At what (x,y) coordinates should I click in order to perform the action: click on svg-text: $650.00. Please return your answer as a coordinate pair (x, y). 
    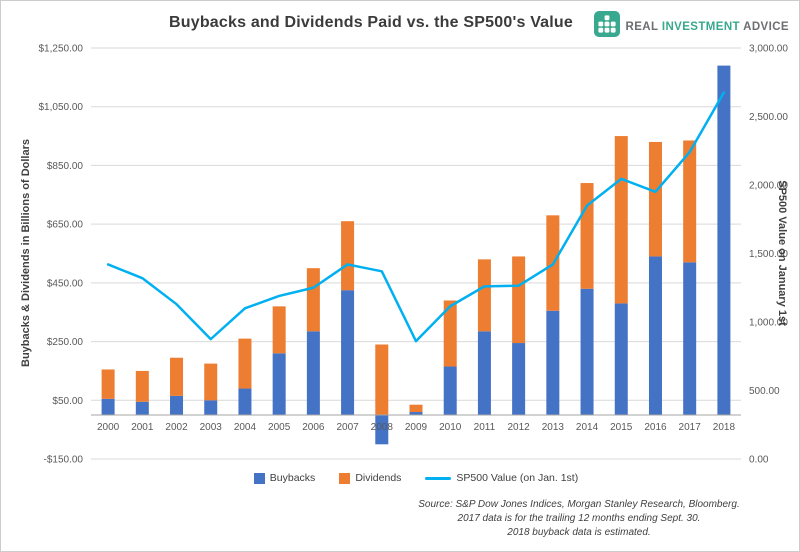
    Looking at the image, I should click on (65, 225).